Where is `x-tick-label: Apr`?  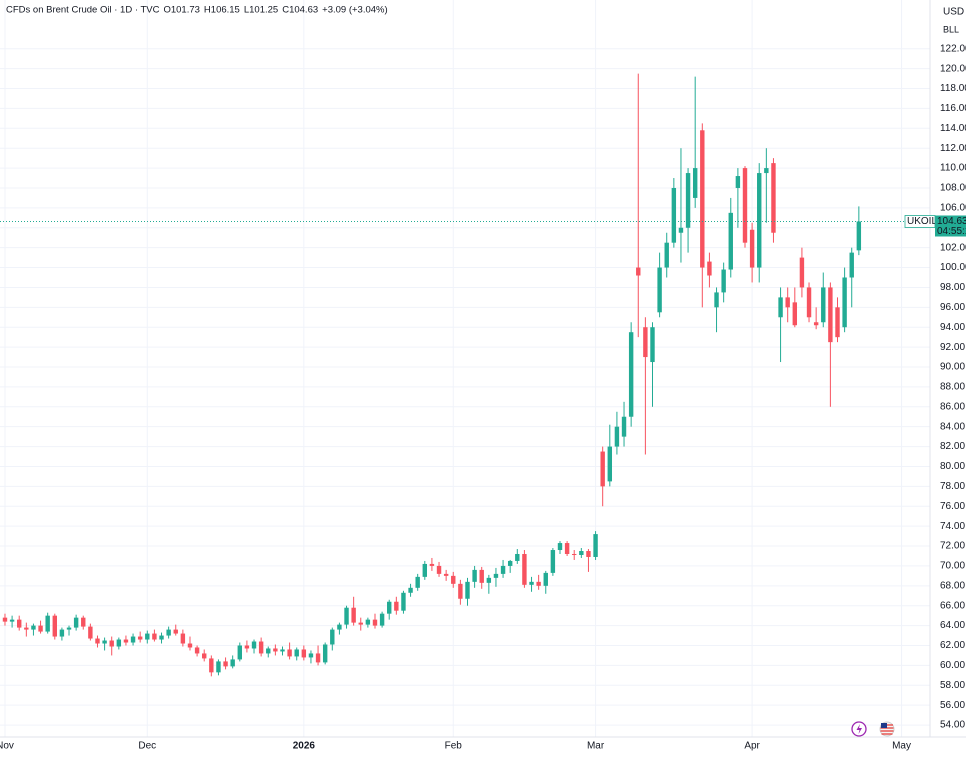 x-tick-label: Apr is located at coordinates (752, 746).